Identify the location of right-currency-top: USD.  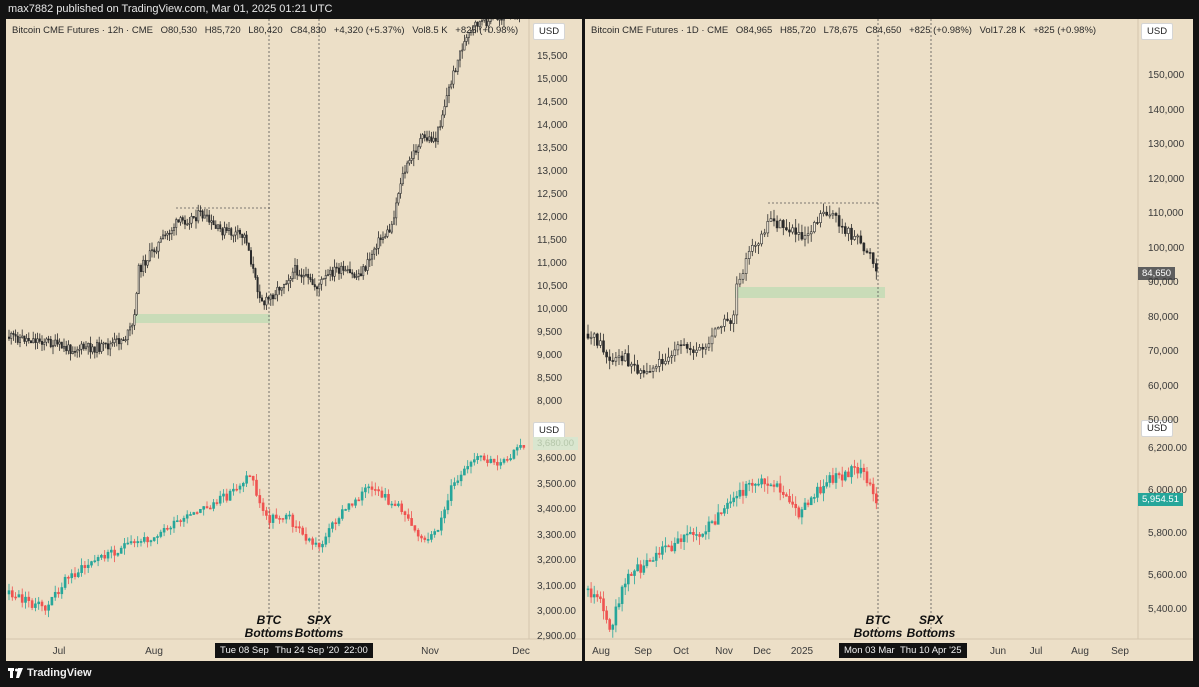
(1157, 31).